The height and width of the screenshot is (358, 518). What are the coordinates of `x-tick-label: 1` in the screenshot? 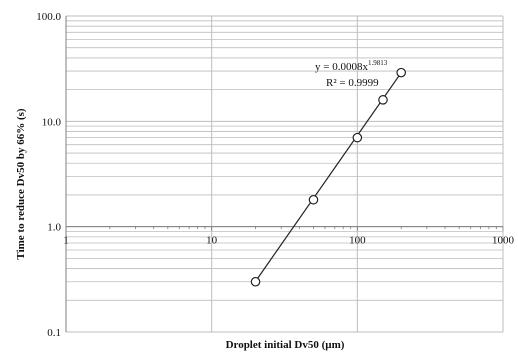 It's located at (66, 241).